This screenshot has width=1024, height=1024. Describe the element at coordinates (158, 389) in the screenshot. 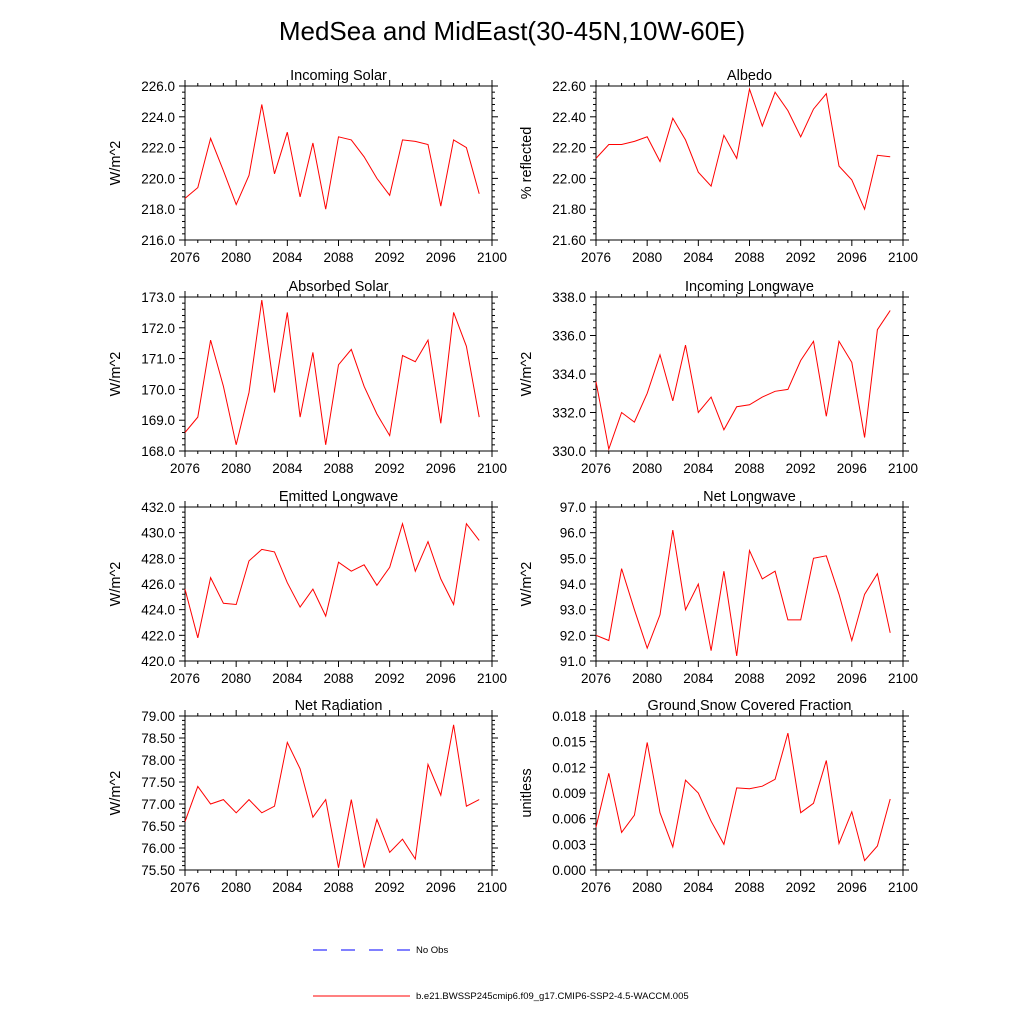

I see `y-tick-label: 170.0` at that location.